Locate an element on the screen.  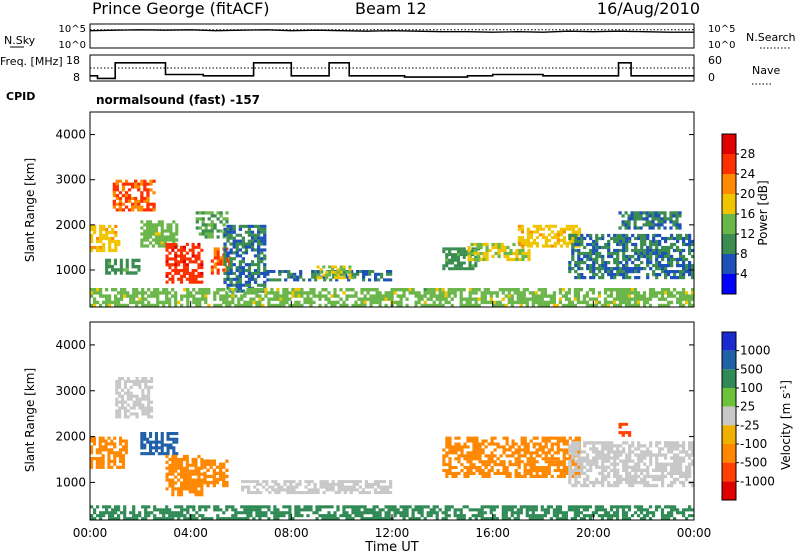
velocity-ylabel: Slant Range [km] is located at coordinates (30, 420).